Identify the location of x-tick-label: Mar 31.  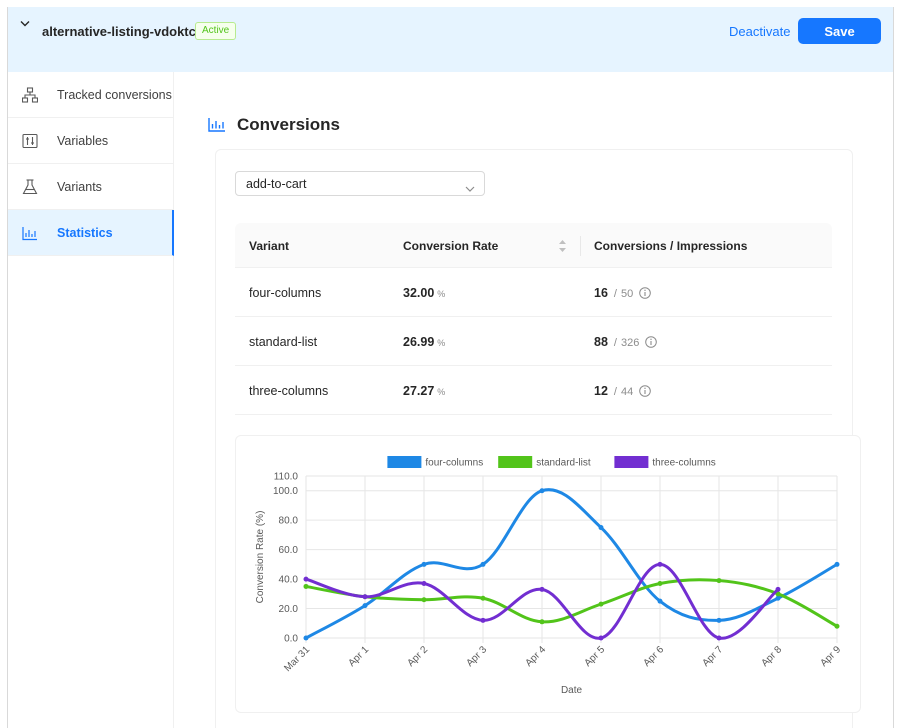
(297, 659).